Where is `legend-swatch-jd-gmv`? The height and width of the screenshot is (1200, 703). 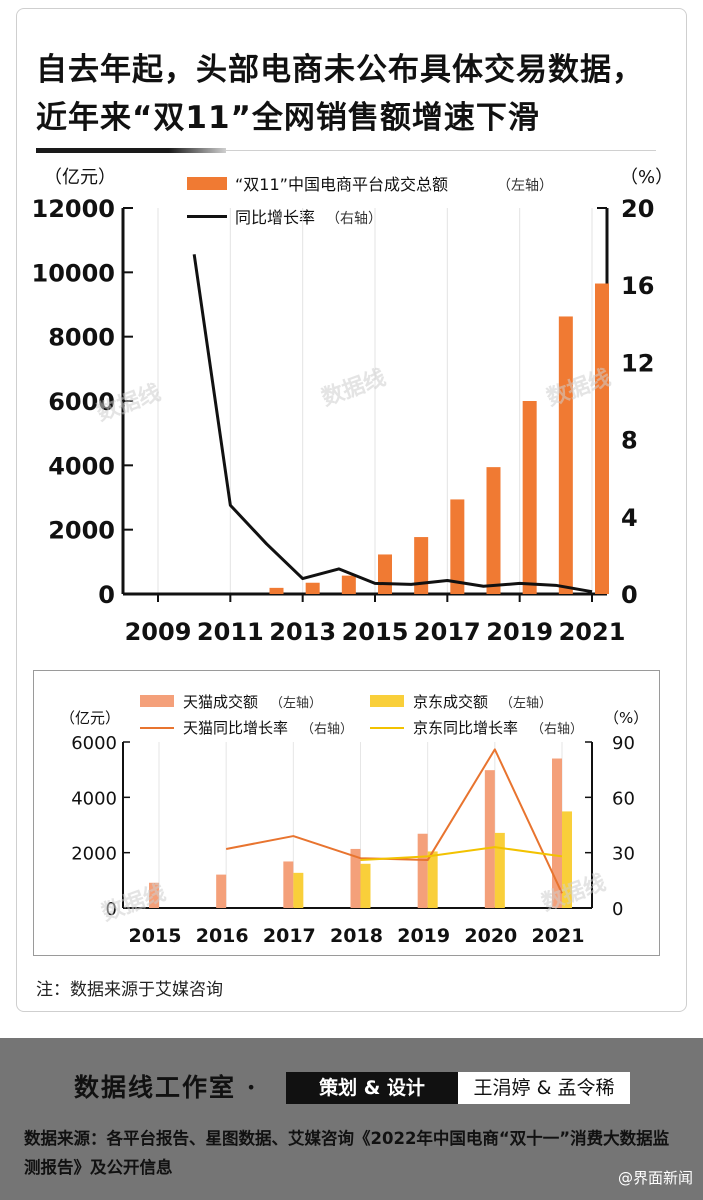
legend-swatch-jd-gmv is located at coordinates (387, 701).